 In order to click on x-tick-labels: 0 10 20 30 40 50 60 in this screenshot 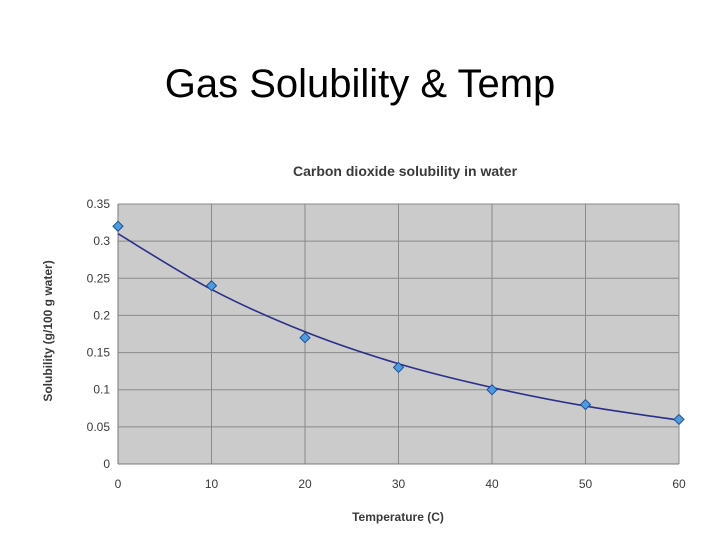, I will do `click(400, 484)`.